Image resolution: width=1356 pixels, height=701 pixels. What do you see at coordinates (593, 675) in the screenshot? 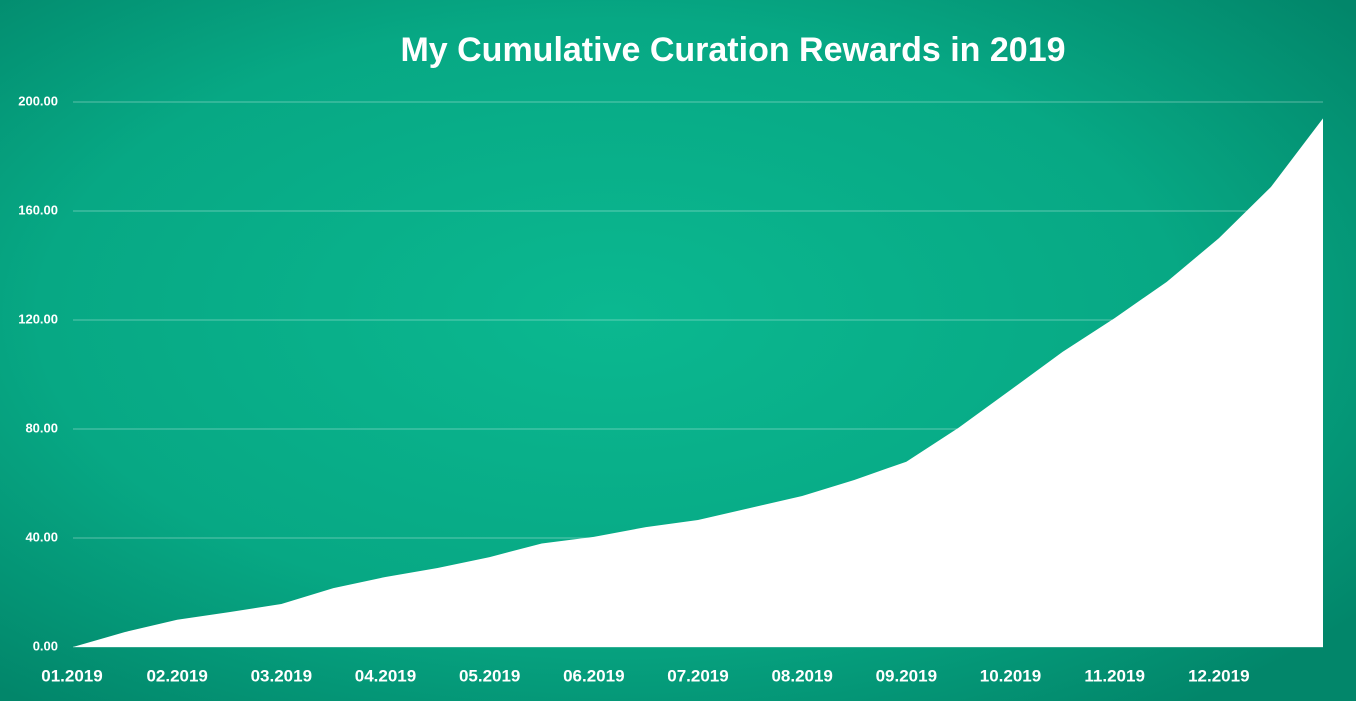
I see `x-tick-label: 06.2019` at bounding box center [593, 675].